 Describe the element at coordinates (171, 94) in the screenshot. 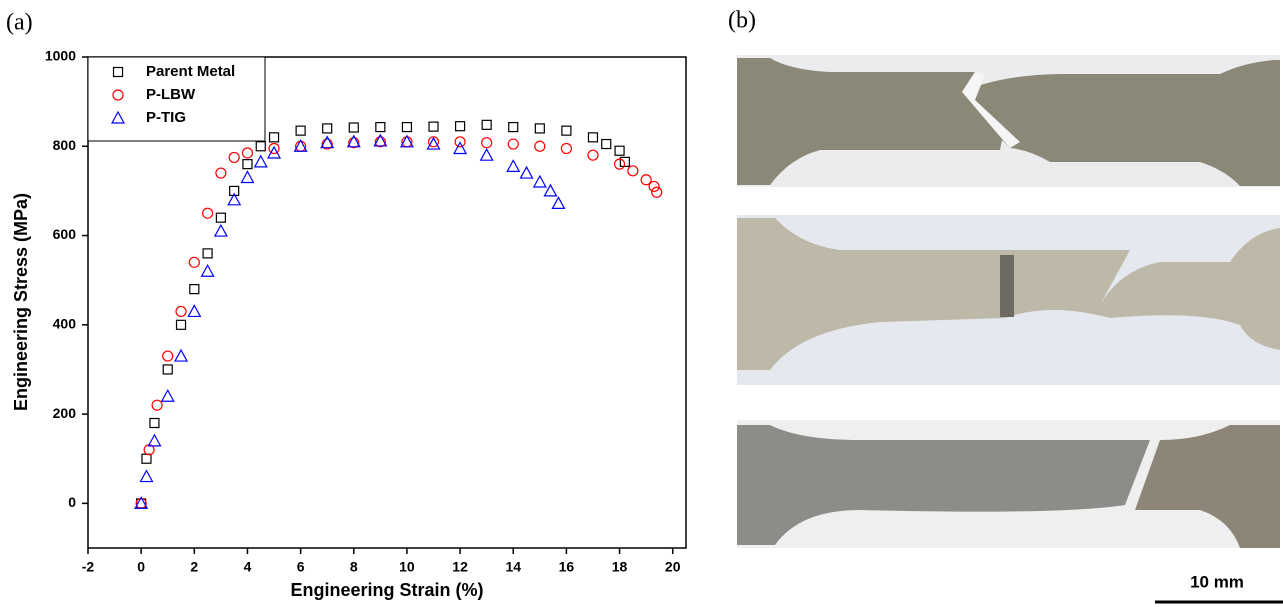

I see `legend-label: P-LBW` at that location.